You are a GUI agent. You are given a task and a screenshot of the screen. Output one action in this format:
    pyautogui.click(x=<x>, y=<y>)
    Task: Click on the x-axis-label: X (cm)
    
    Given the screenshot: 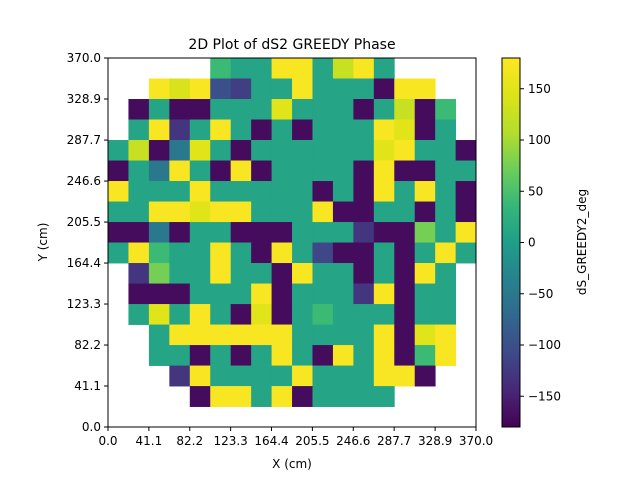 What is the action you would take?
    pyautogui.click(x=292, y=464)
    